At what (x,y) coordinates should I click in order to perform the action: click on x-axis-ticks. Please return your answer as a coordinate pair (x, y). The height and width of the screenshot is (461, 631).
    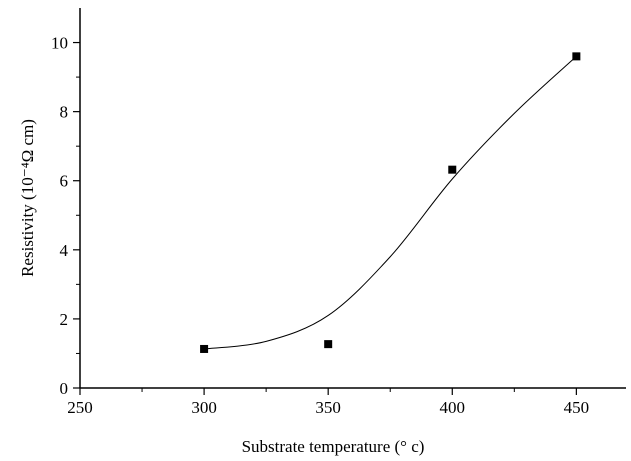
    Looking at the image, I should click on (328, 391).